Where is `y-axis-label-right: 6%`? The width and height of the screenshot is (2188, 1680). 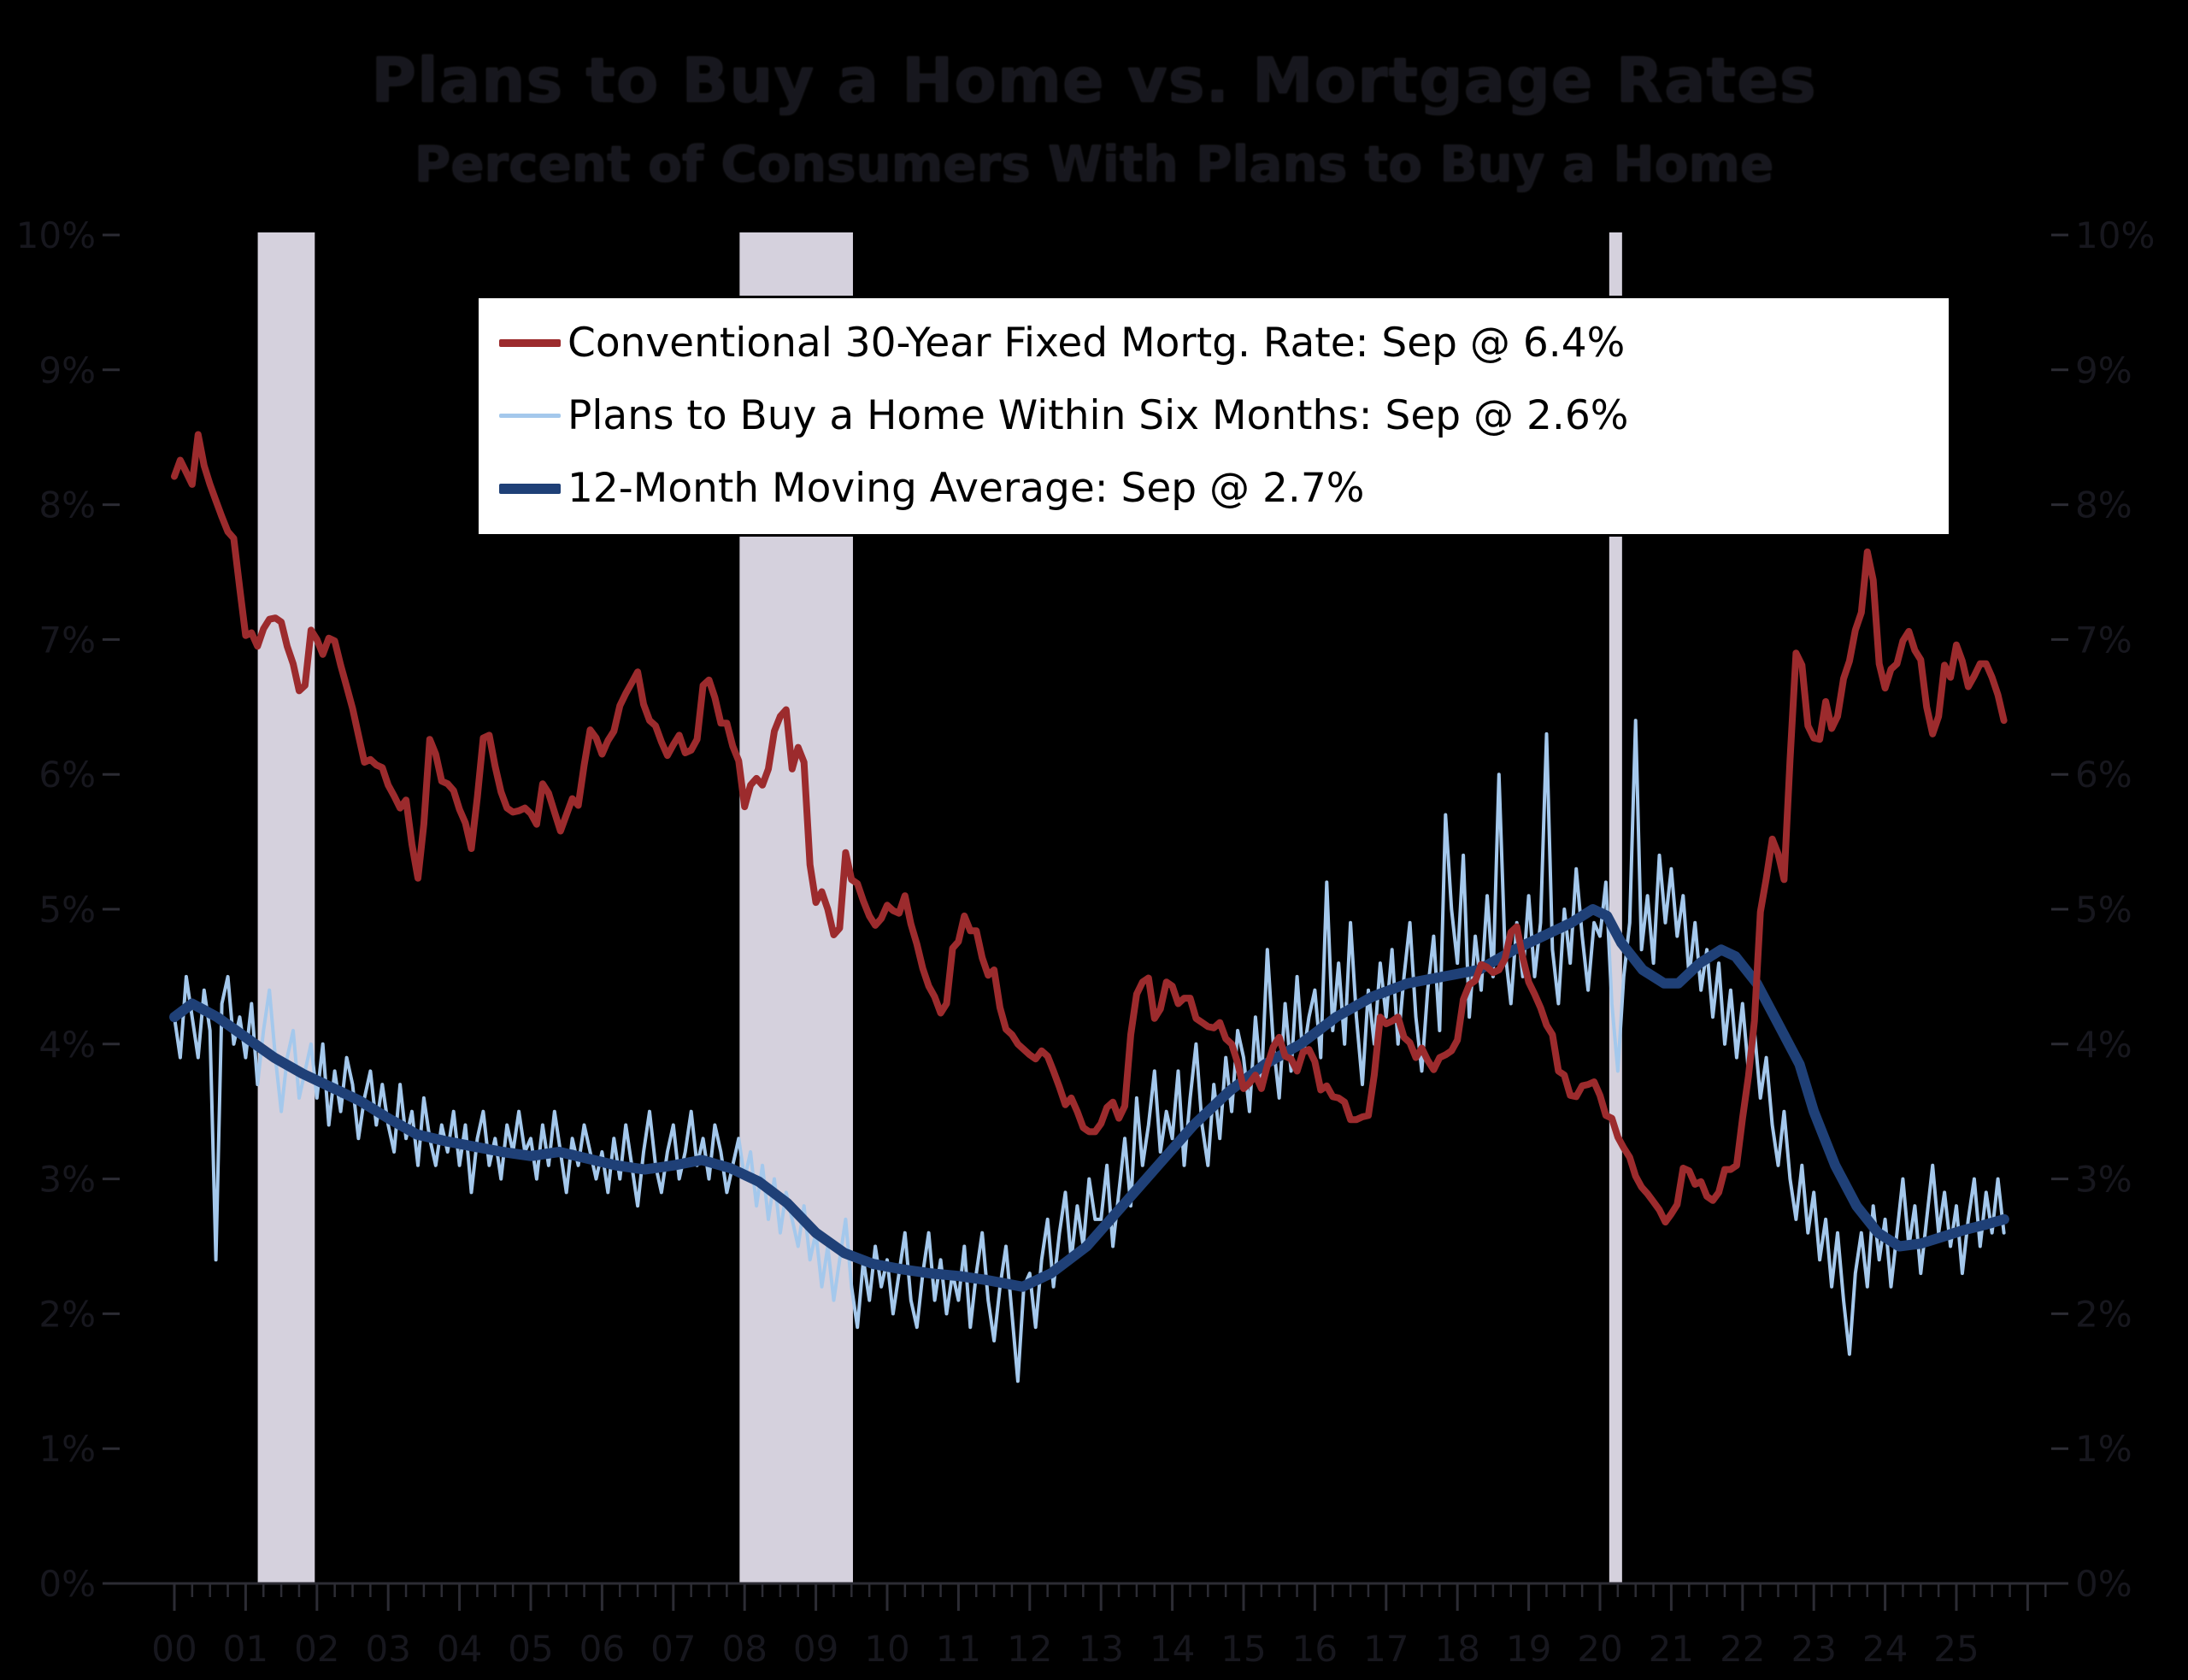 y-axis-label-right: 6% is located at coordinates (2103, 775).